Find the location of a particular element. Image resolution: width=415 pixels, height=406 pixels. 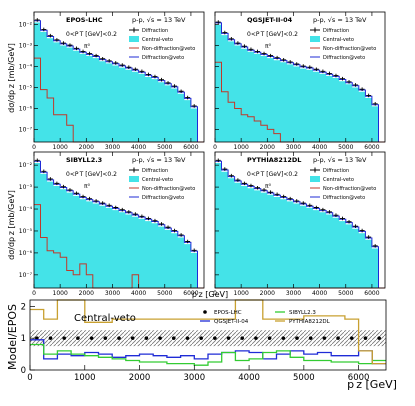

x-tick-label: 5000 is located at coordinates (304, 378).